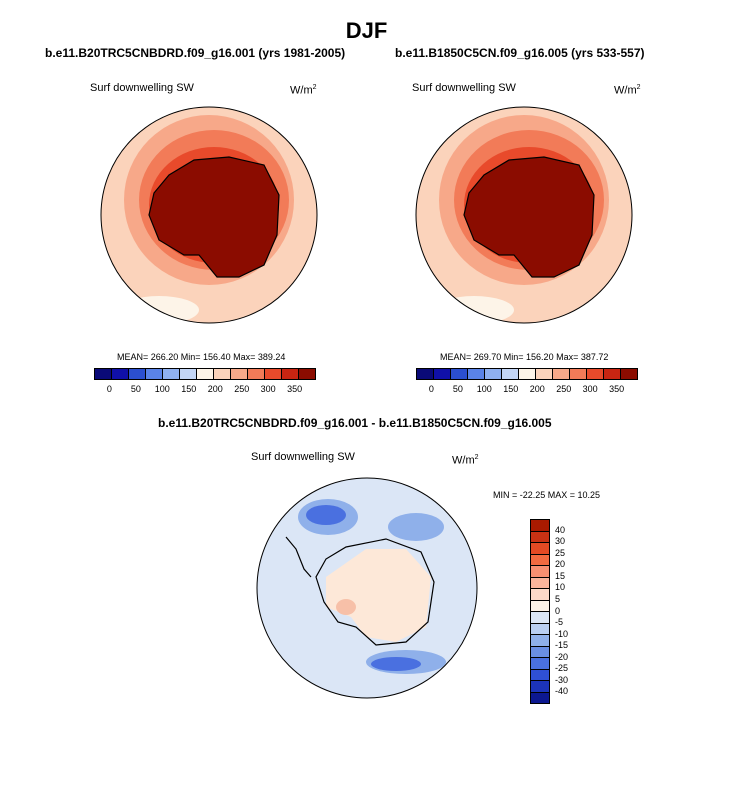  I want to click on colorbar-tick-label: 40, so click(560, 529).